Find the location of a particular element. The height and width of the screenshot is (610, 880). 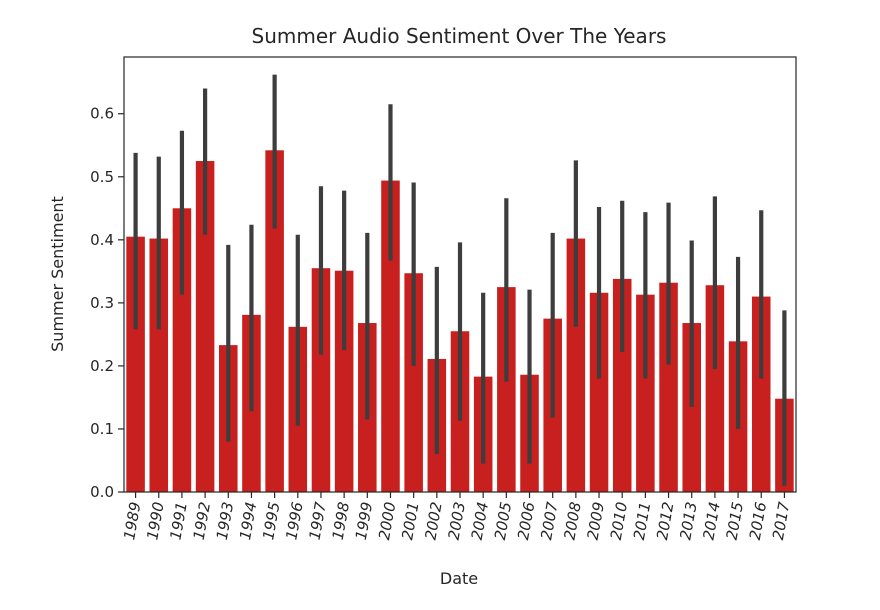

y-tick-label: 0.1 is located at coordinates (102, 429).